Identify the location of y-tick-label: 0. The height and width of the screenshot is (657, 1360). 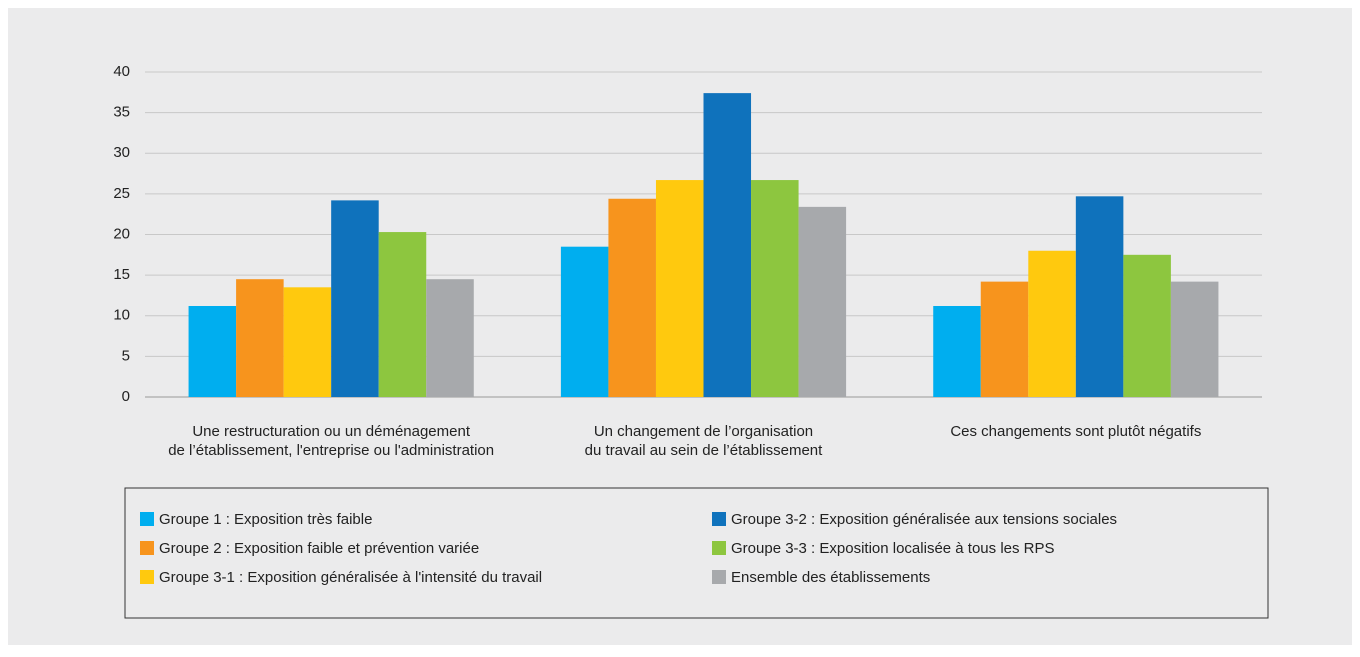
(126, 396).